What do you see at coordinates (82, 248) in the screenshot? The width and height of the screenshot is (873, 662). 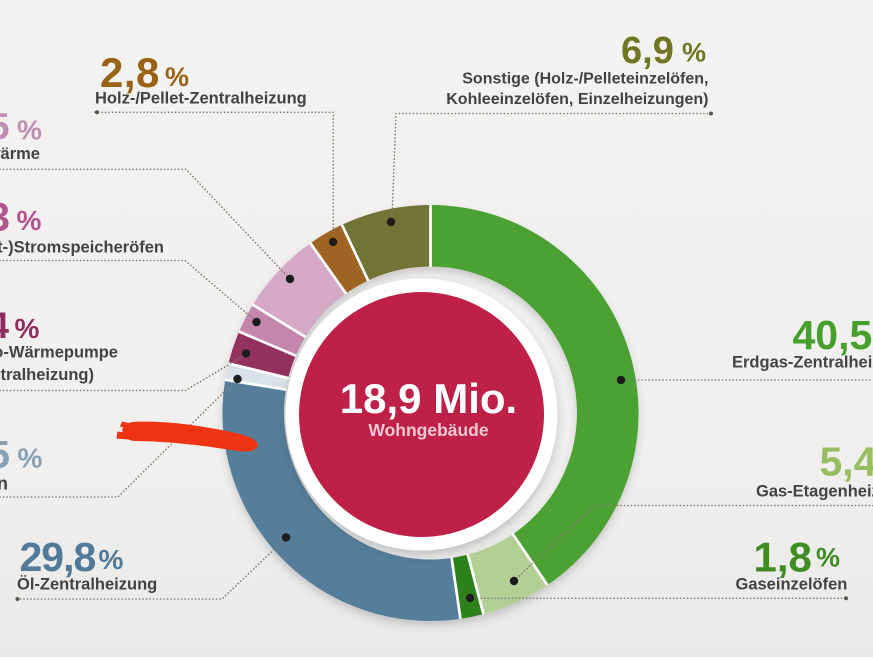 I see `svg-text: (Nacht-)Stromspeicheröfen` at bounding box center [82, 248].